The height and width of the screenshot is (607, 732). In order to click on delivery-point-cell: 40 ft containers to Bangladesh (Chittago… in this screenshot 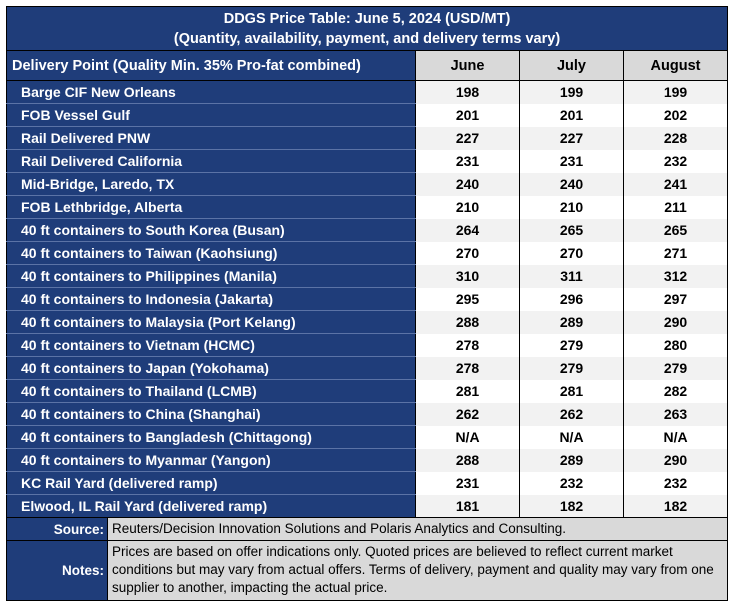, I will do `click(211, 437)`.